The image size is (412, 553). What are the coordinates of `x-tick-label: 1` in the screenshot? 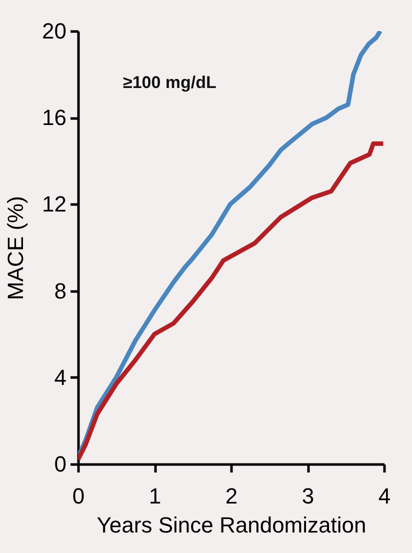 It's located at (155, 496).